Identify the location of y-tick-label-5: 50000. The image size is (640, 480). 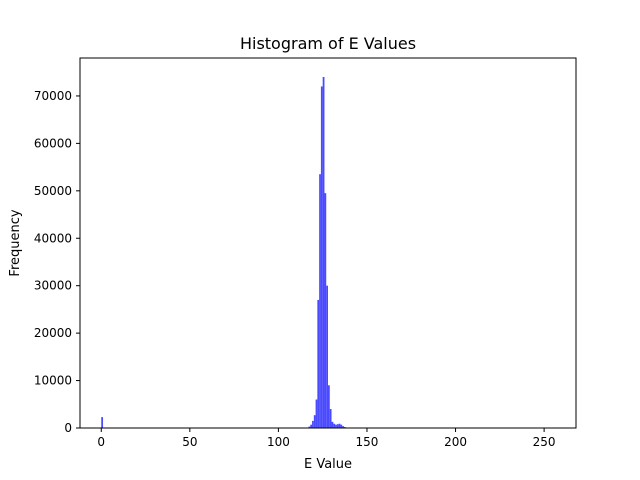
(53, 191).